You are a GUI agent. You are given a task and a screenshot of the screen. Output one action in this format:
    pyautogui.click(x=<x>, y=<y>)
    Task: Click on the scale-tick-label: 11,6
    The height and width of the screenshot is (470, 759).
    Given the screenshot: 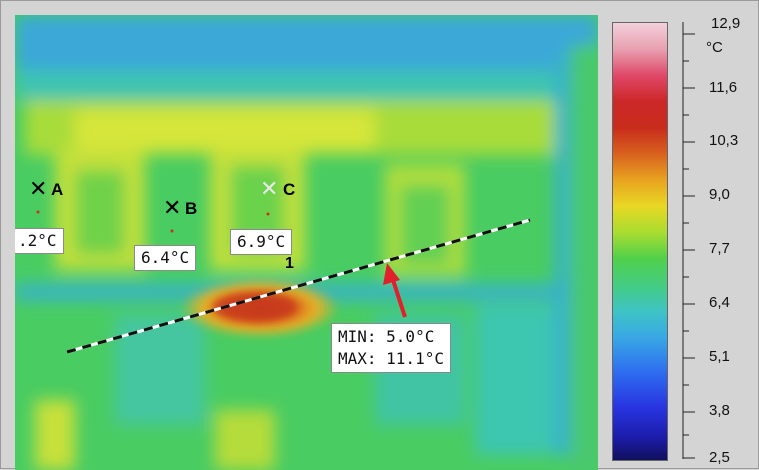 What is the action you would take?
    pyautogui.click(x=723, y=87)
    